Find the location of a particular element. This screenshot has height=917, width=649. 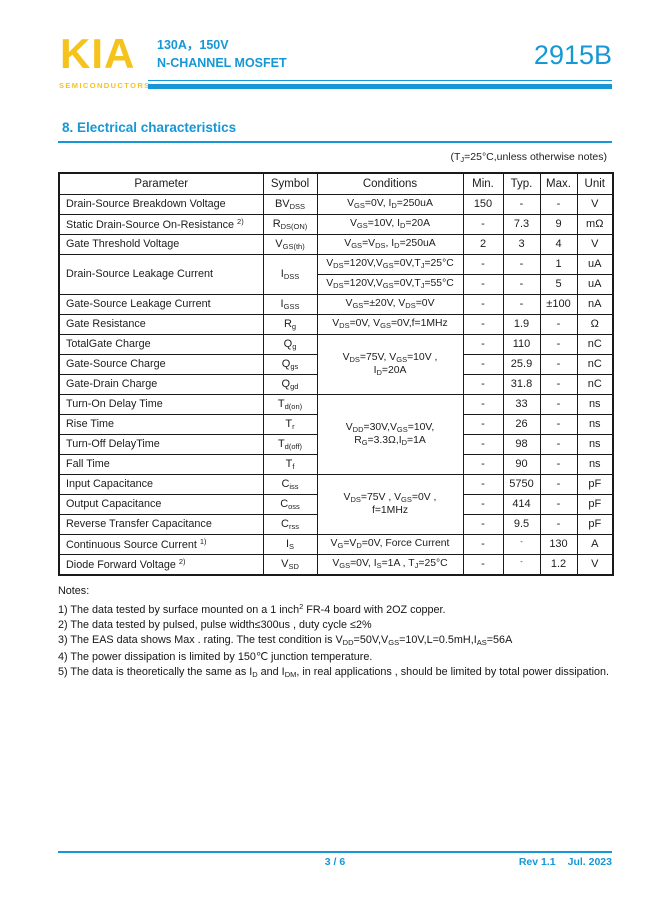

parameter-cell: Output Capacitance is located at coordinates (161, 504).